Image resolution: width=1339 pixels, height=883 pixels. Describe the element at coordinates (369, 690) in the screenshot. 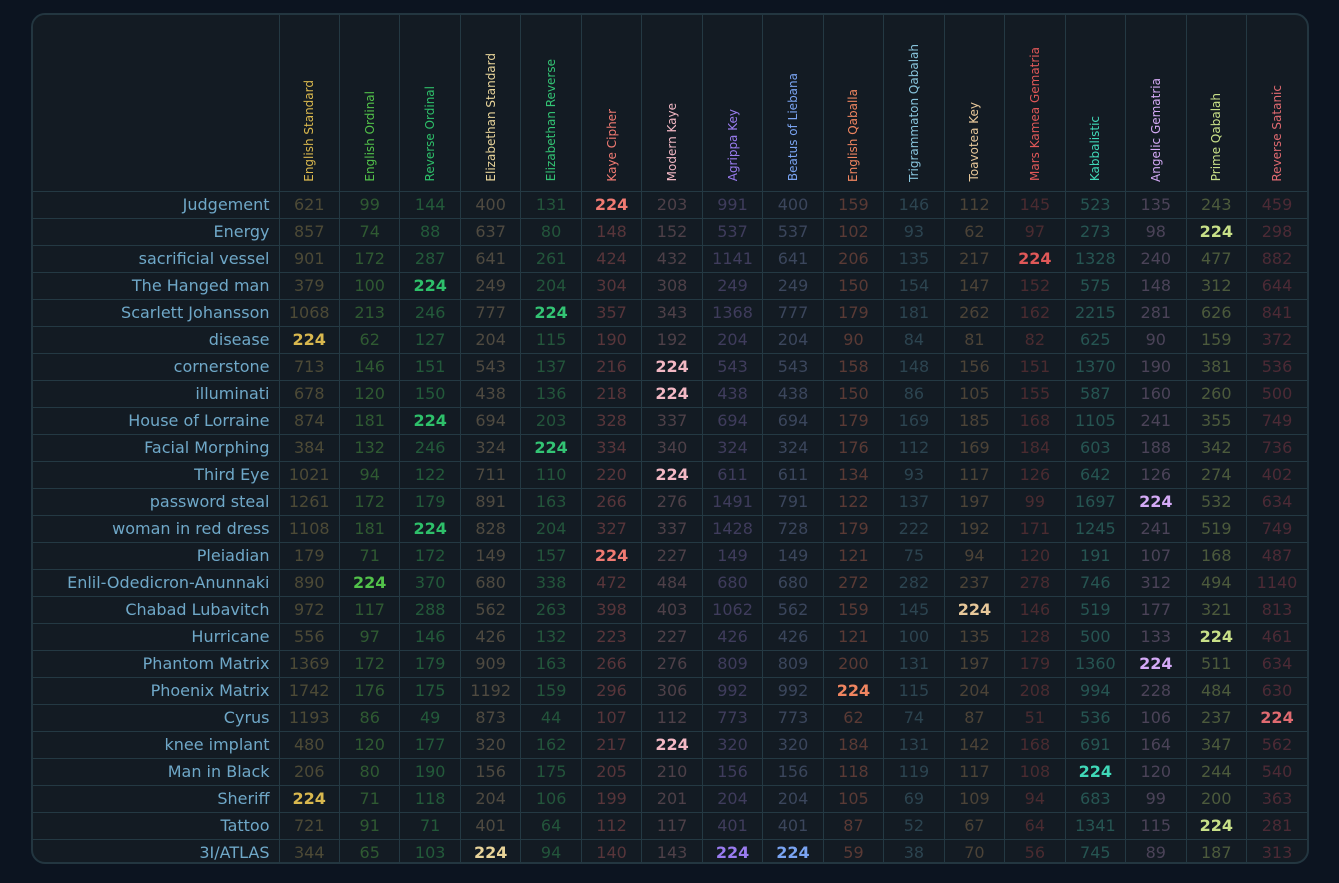

I see `table-cell: 176` at that location.